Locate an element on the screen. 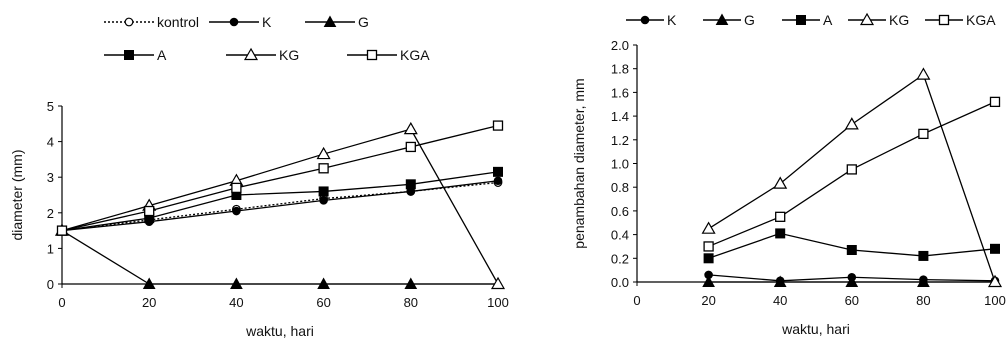 The width and height of the screenshot is (1007, 352). left-y-tick-label: 5 is located at coordinates (50, 106).